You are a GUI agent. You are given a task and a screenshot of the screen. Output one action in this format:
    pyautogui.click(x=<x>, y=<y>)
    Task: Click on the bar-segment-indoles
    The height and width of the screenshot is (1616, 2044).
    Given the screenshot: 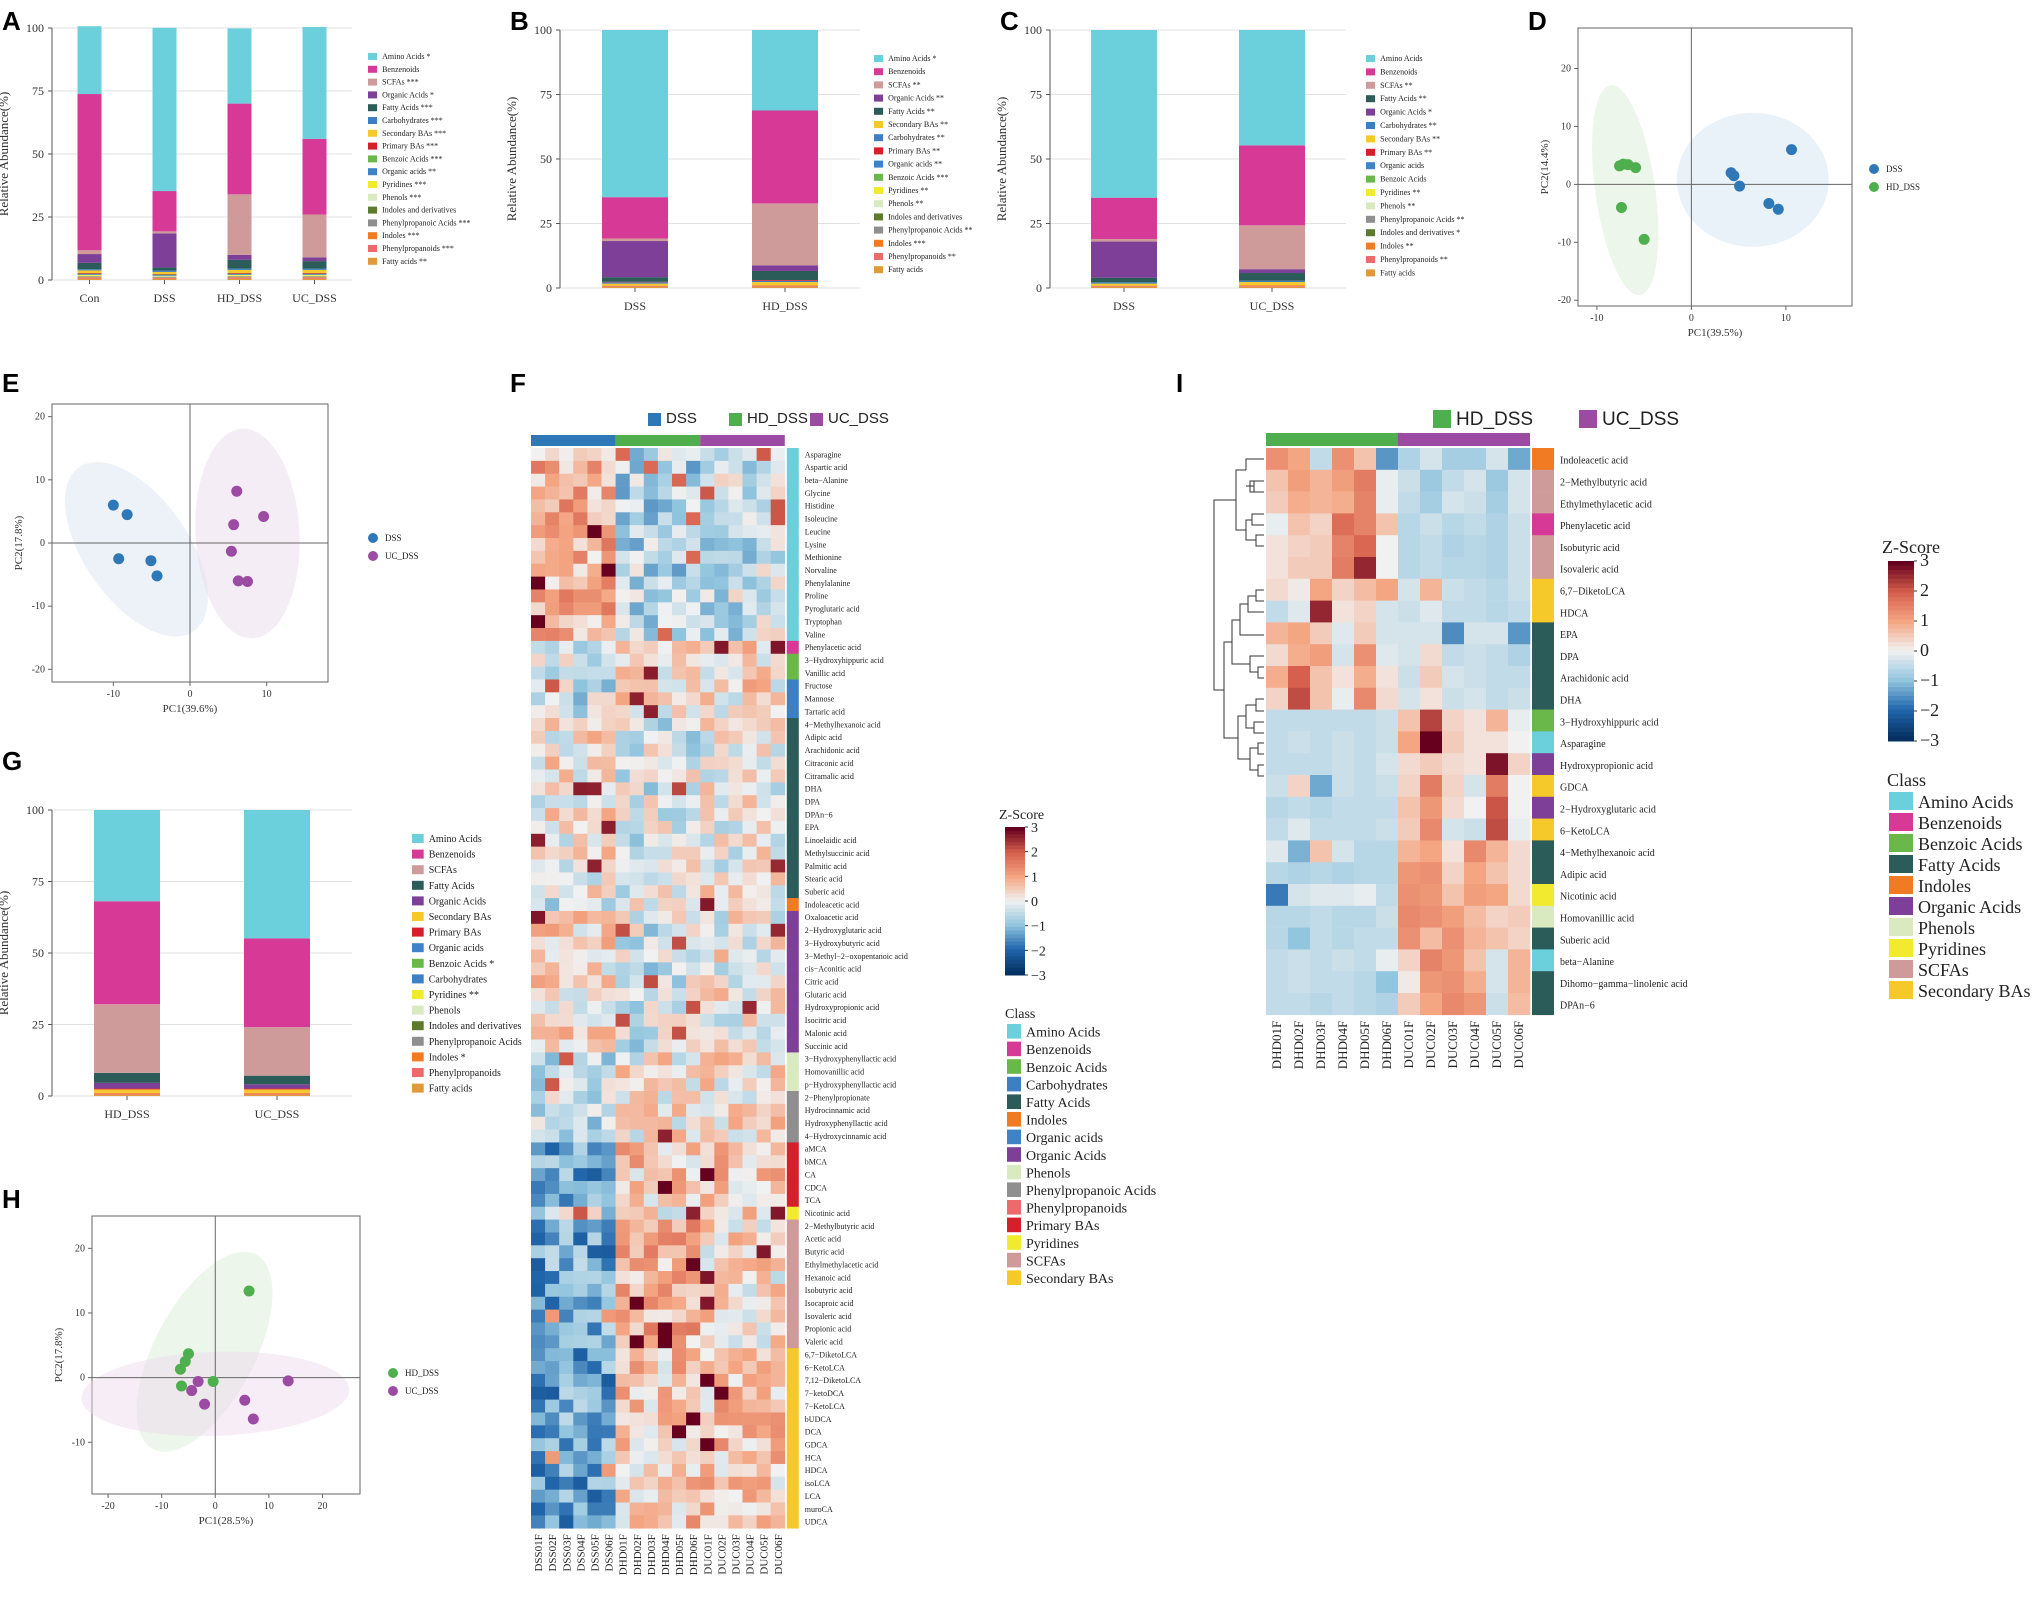 What is the action you would take?
    pyautogui.click(x=785, y=285)
    